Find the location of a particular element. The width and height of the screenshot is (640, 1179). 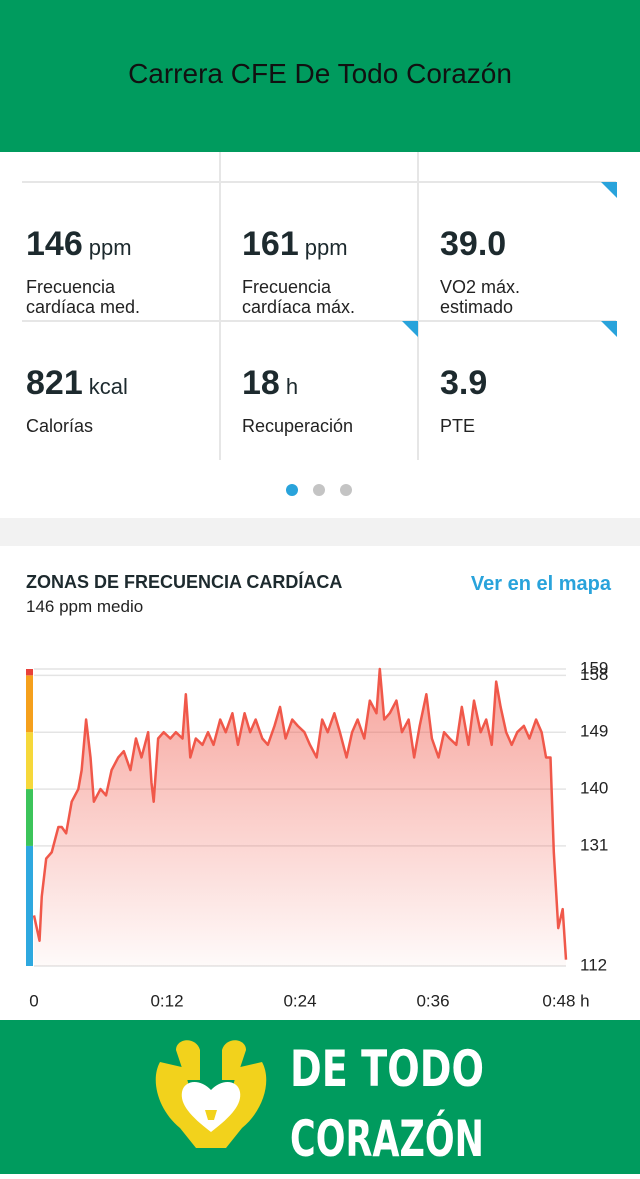

section-subtitle: 146 ppm medio is located at coordinates (85, 606).